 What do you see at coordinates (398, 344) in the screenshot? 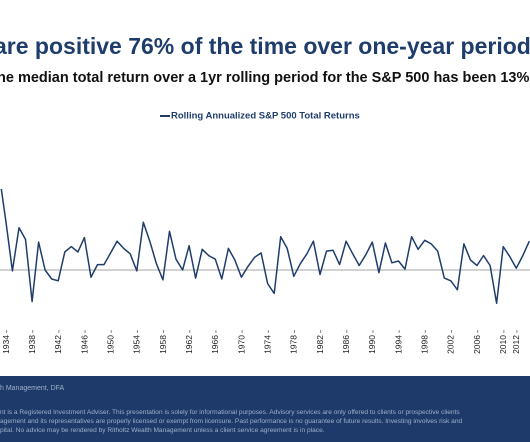
I see `x-tick-label: 1994` at bounding box center [398, 344].